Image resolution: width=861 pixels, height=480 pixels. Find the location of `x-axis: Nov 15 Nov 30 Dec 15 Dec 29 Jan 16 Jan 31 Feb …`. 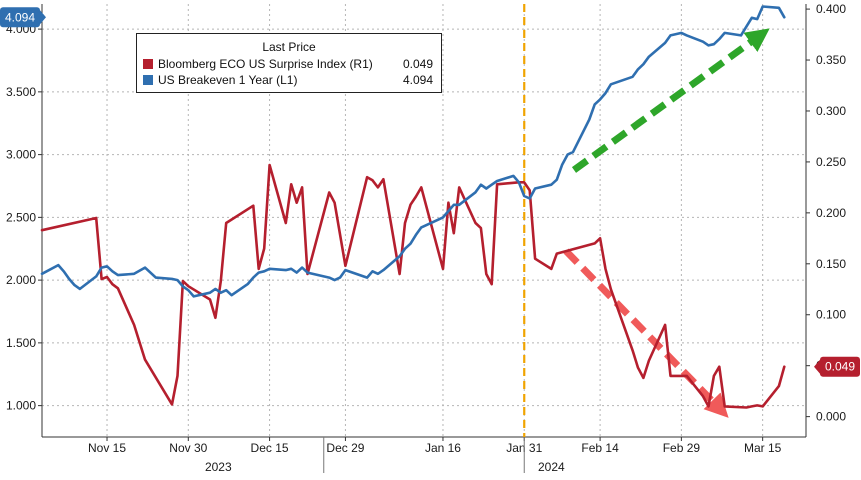

x-axis: Nov 15 Nov 30 Dec 15 Dec 29 Jan 16 Jan 31 Feb … is located at coordinates (435, 455).